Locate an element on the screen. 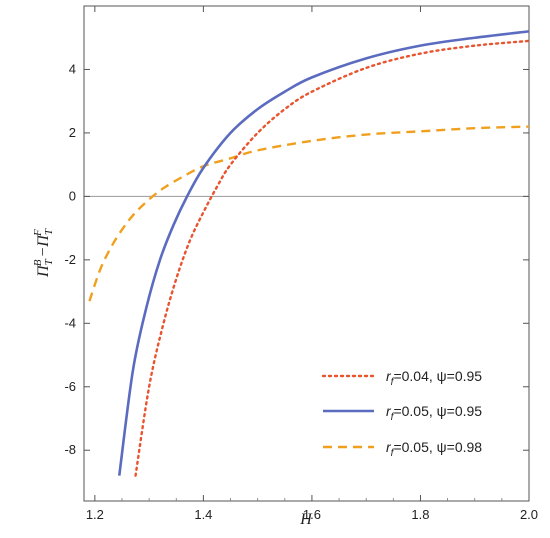 The image size is (550, 538). x-tick-label: 1.2 is located at coordinates (95, 514).